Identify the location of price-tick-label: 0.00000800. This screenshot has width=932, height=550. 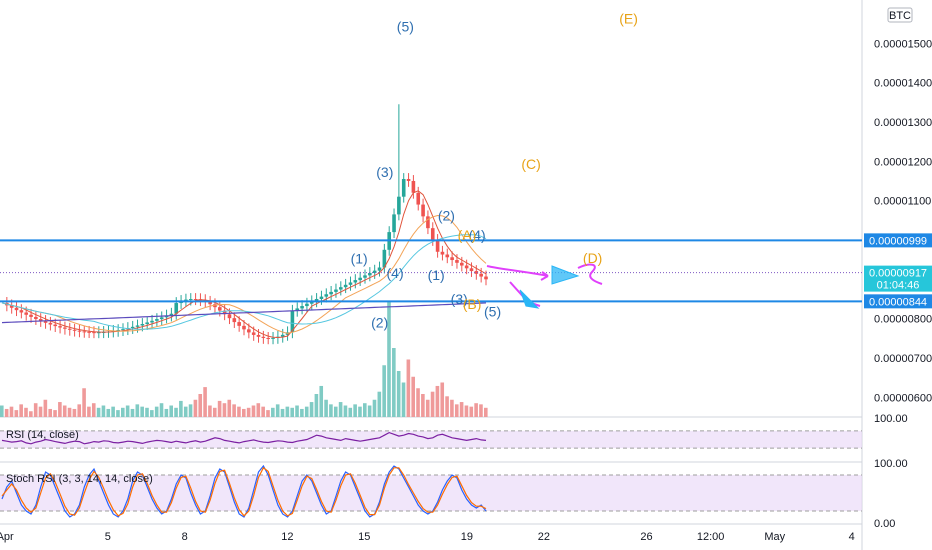
(903, 320).